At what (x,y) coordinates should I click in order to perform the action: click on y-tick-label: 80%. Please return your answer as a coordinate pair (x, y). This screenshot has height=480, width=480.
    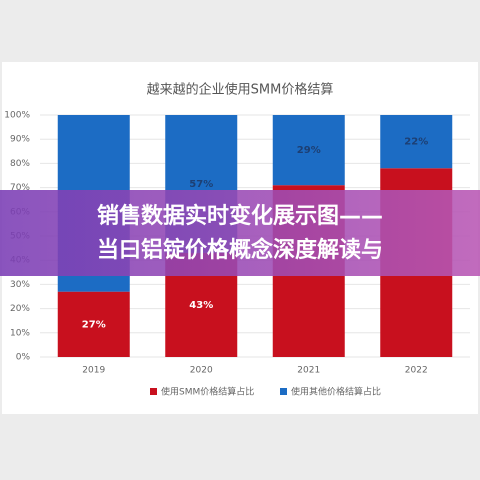
    Looking at the image, I should click on (20, 164).